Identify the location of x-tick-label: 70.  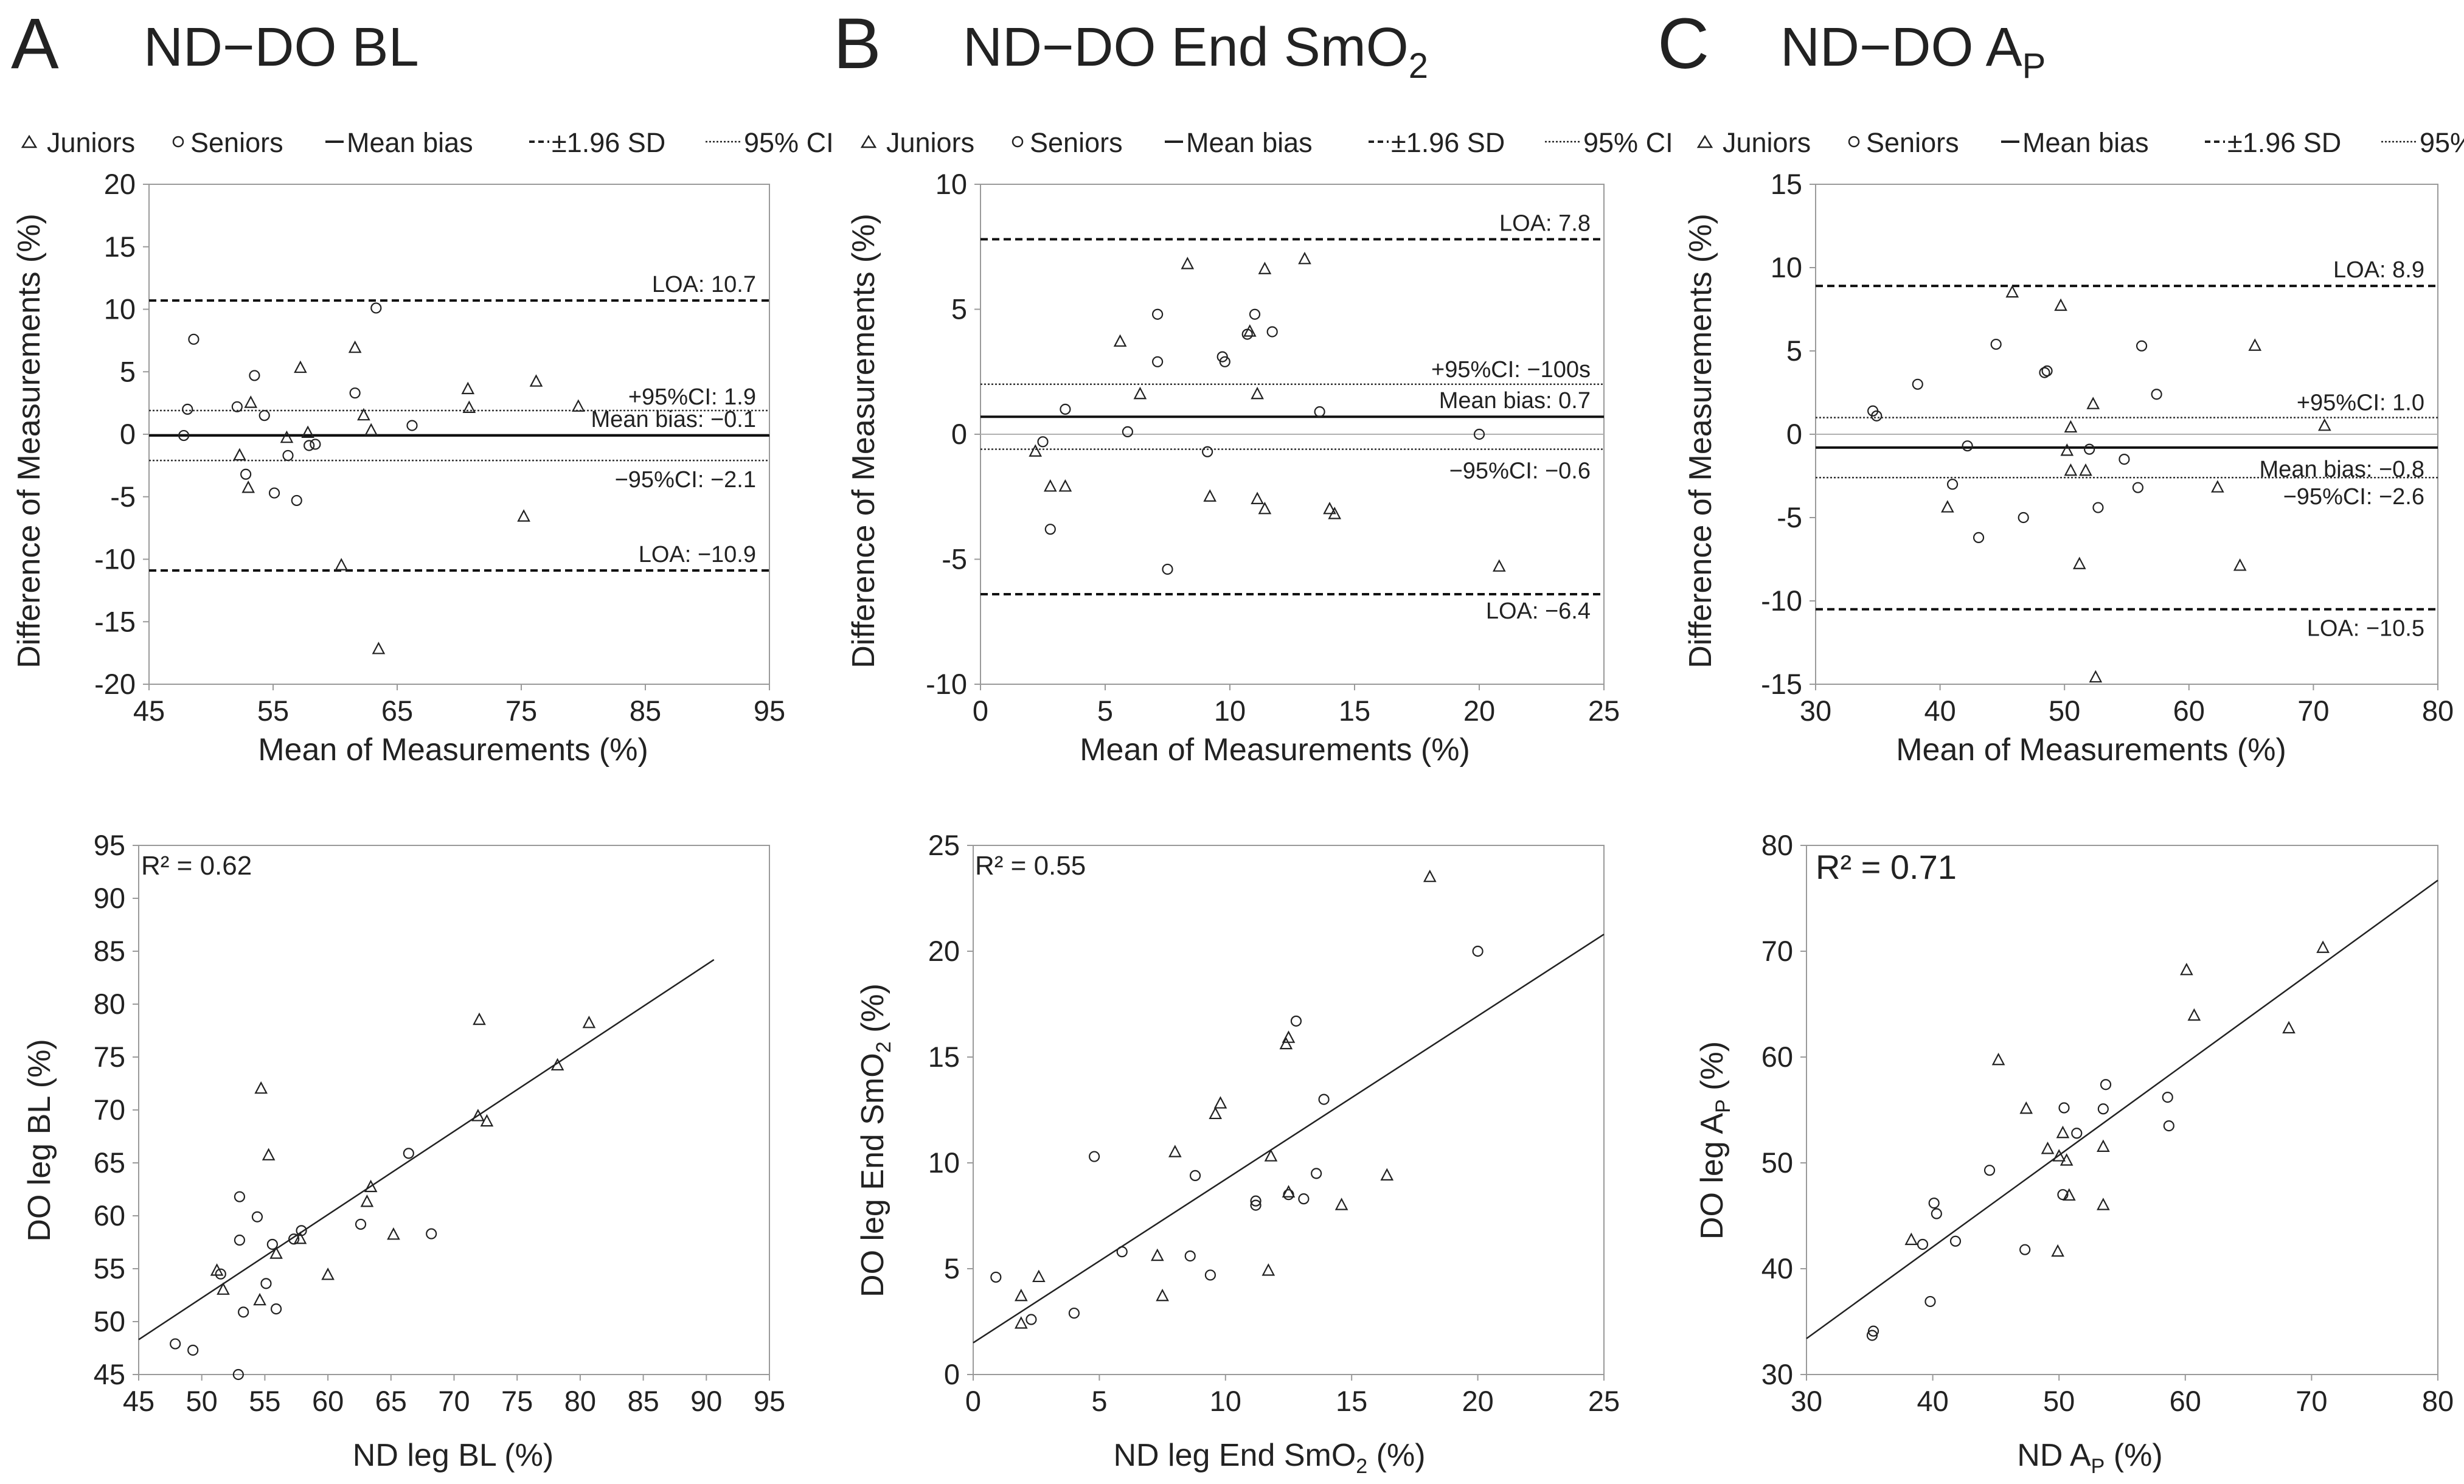
(2311, 1401).